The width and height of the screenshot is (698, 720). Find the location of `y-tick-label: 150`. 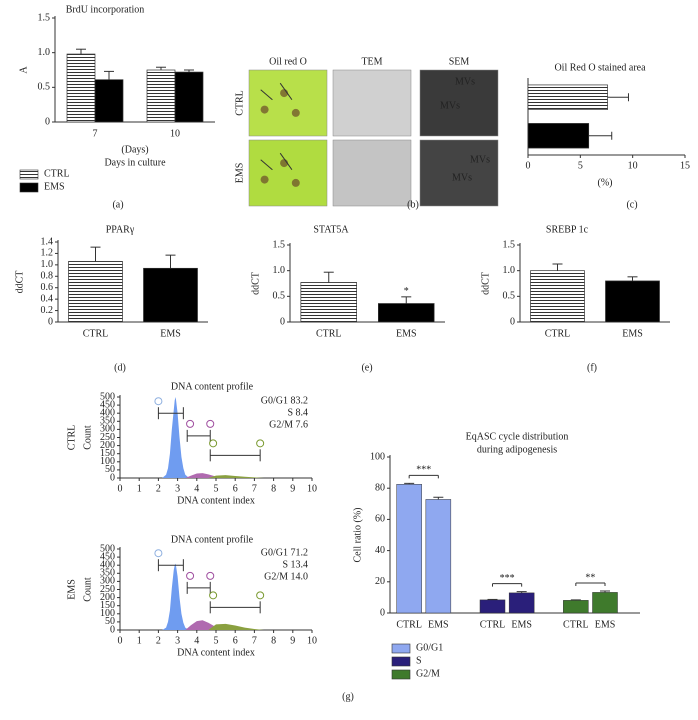

y-tick-label: 150 is located at coordinates (107, 453).